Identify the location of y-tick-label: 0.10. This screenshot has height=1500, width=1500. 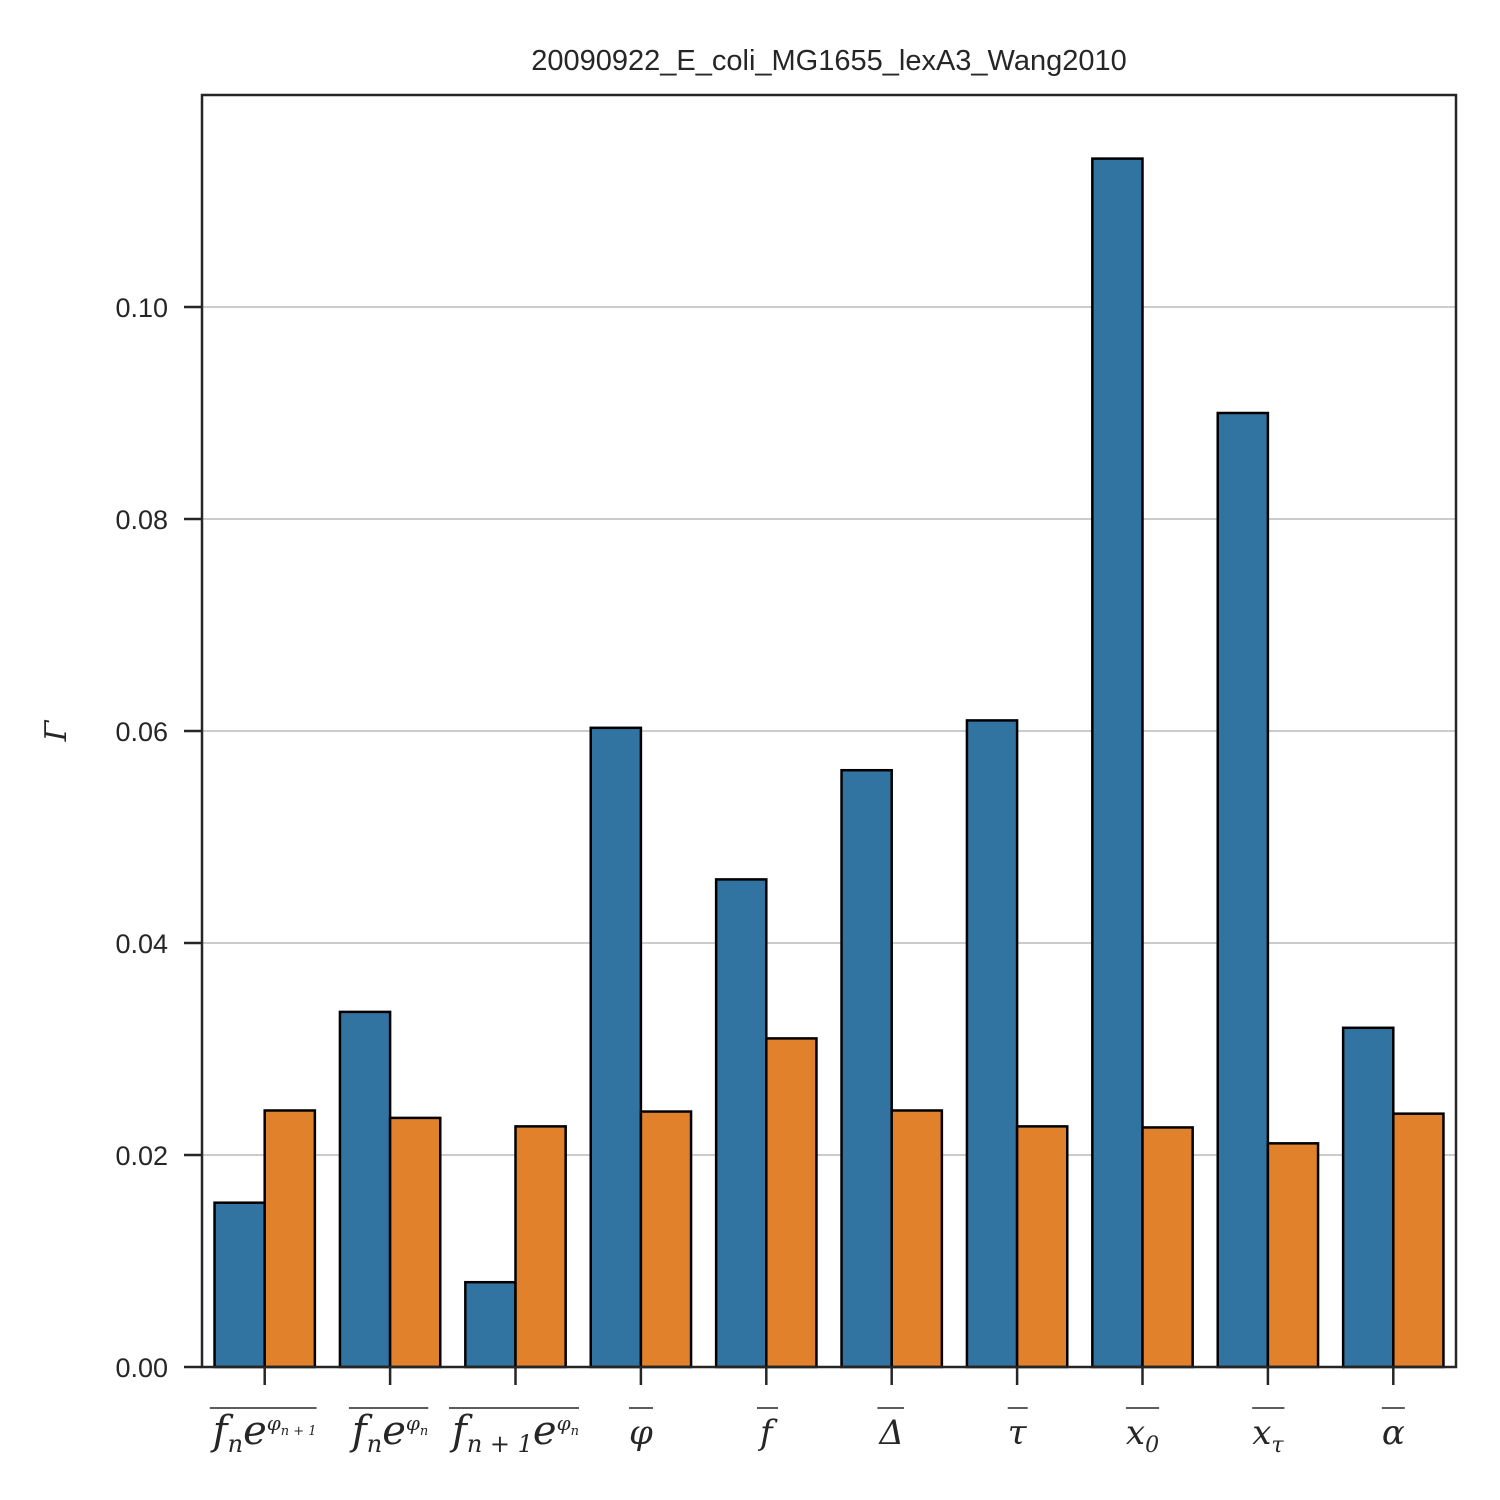
(141, 308).